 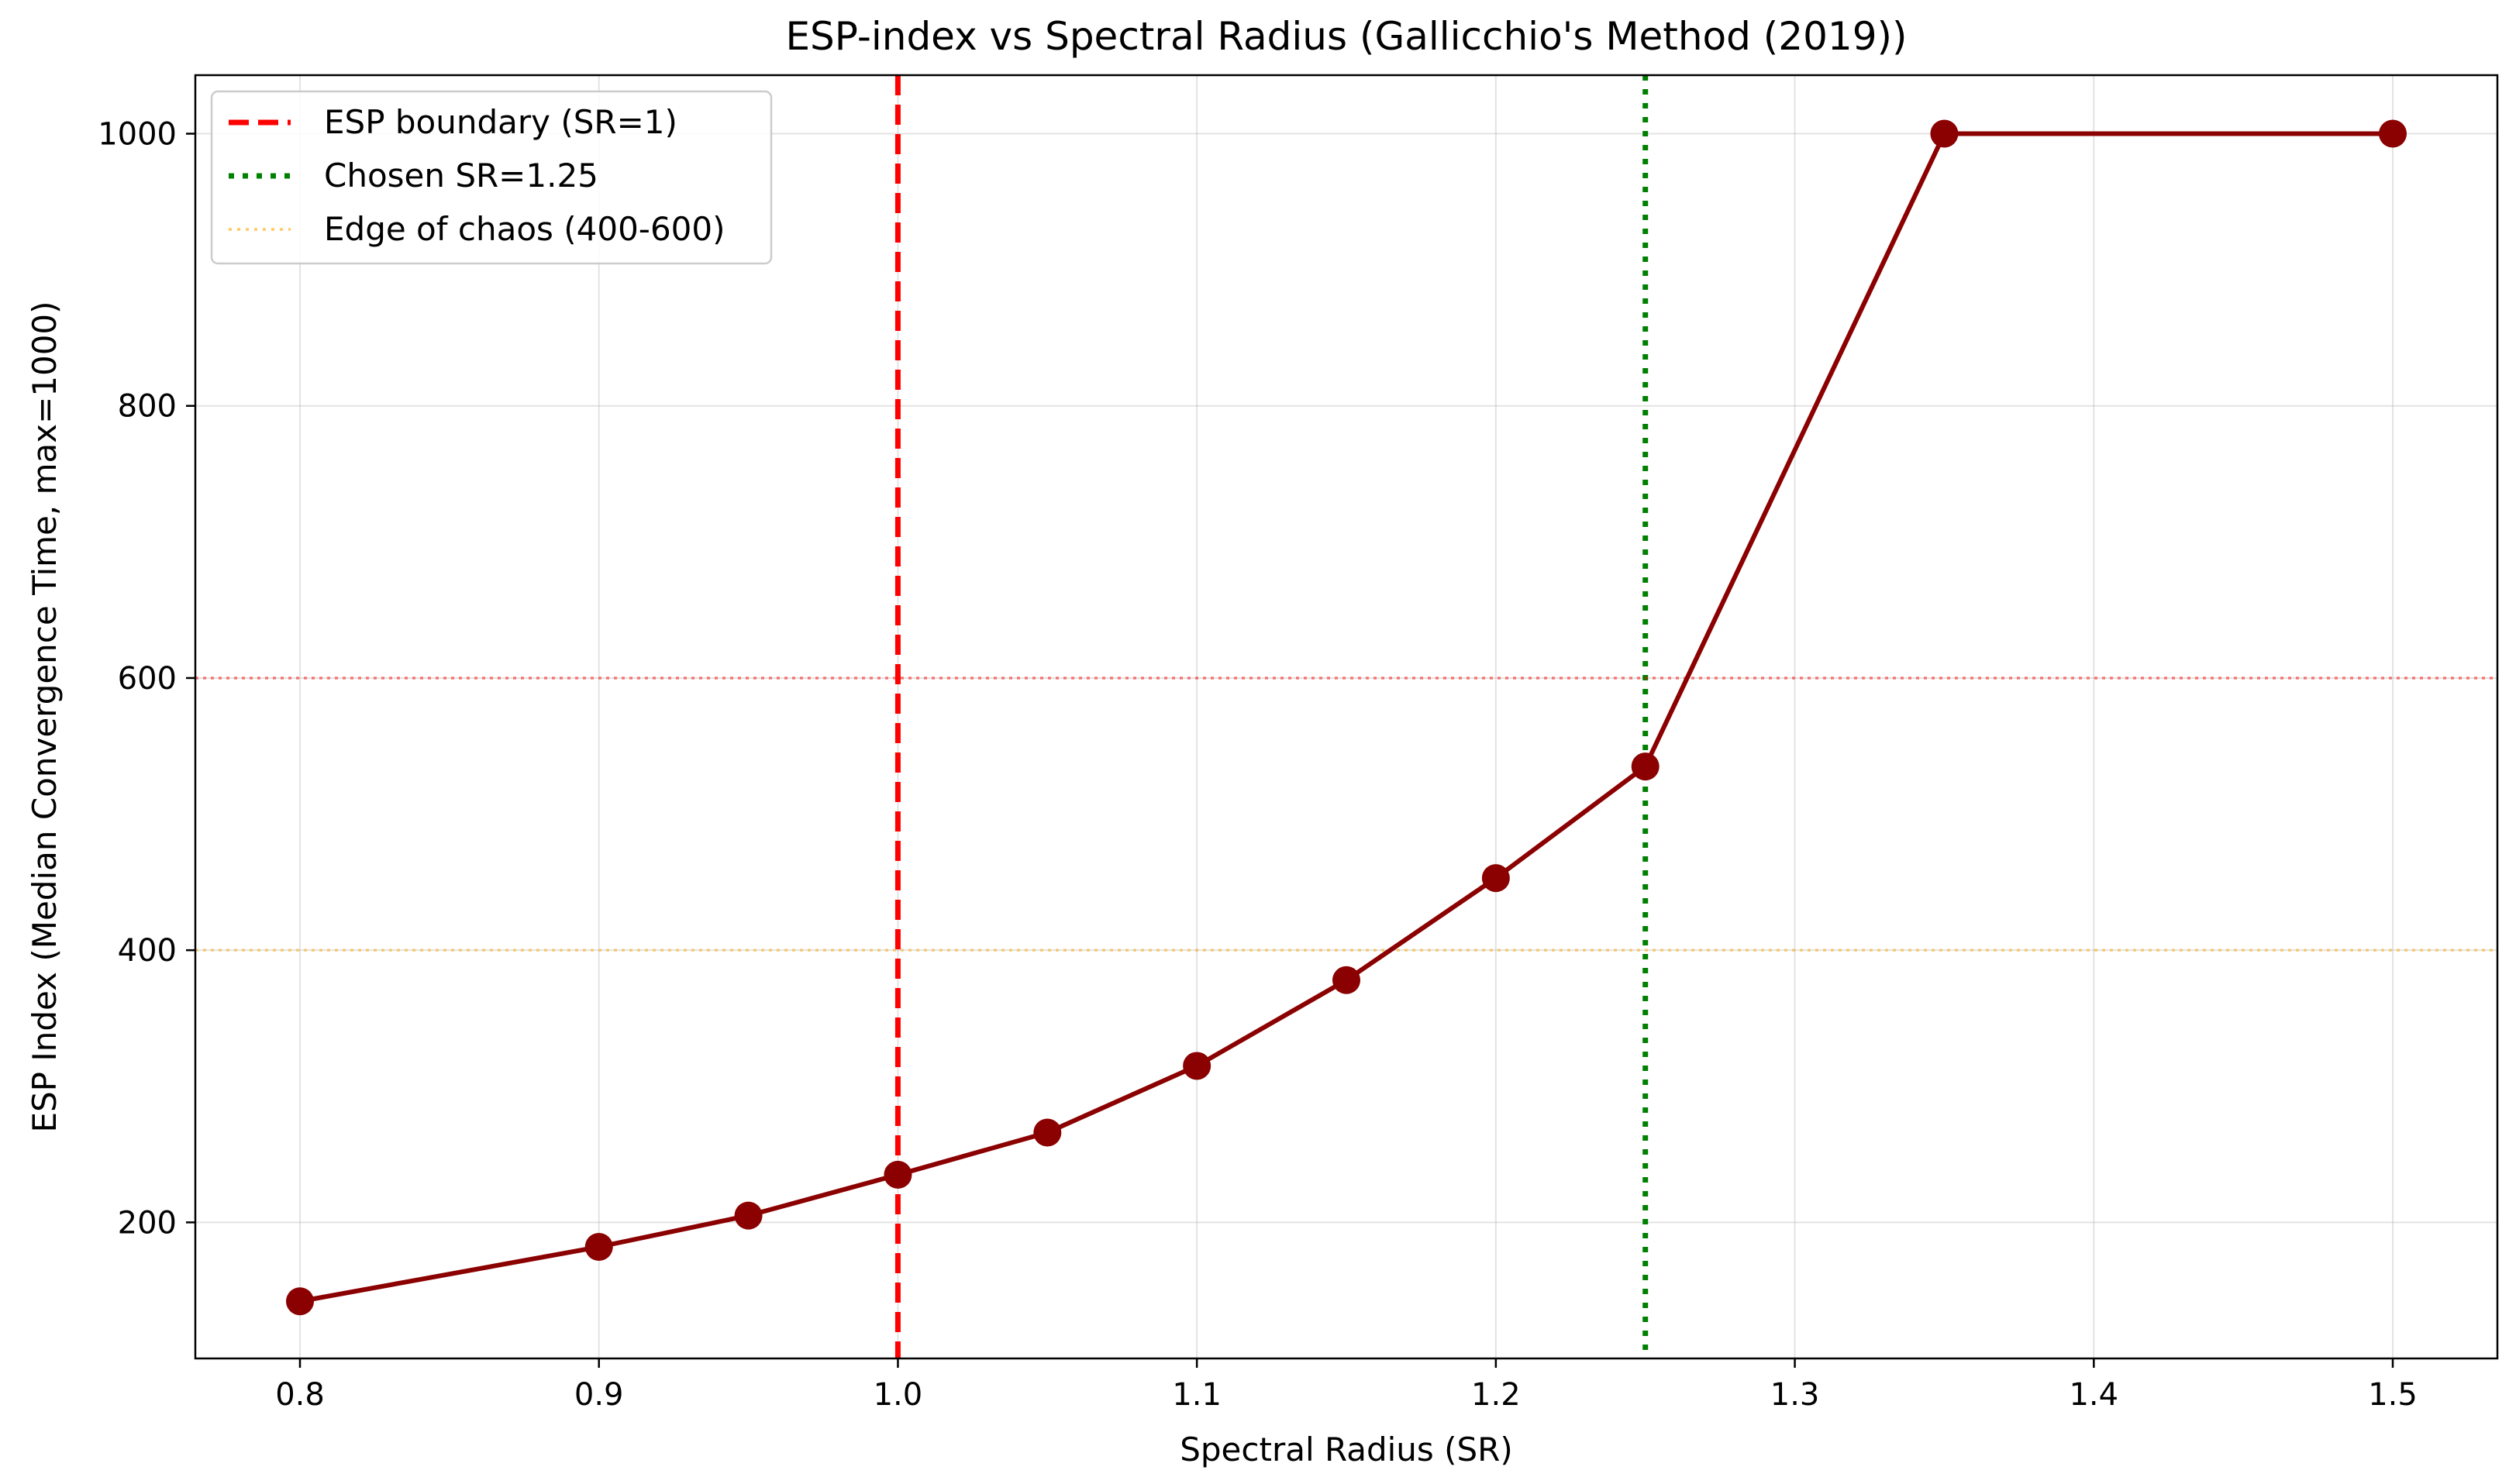 What do you see at coordinates (461, 176) in the screenshot?
I see `legend-label-chosen-sr: Chosen SR=1.25` at bounding box center [461, 176].